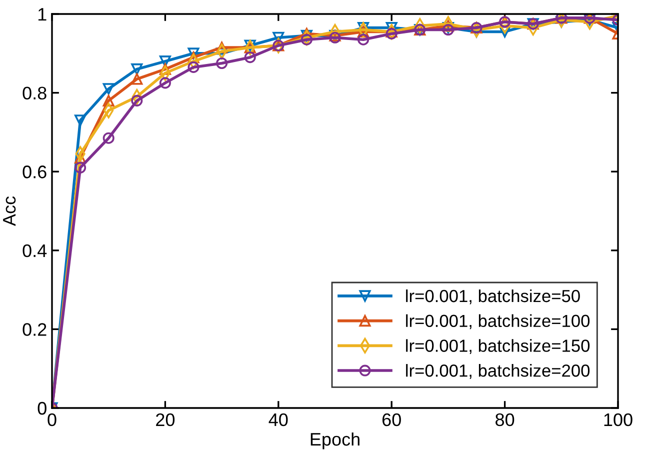  What do you see at coordinates (278, 419) in the screenshot?
I see `x-tick-label: 40` at bounding box center [278, 419].